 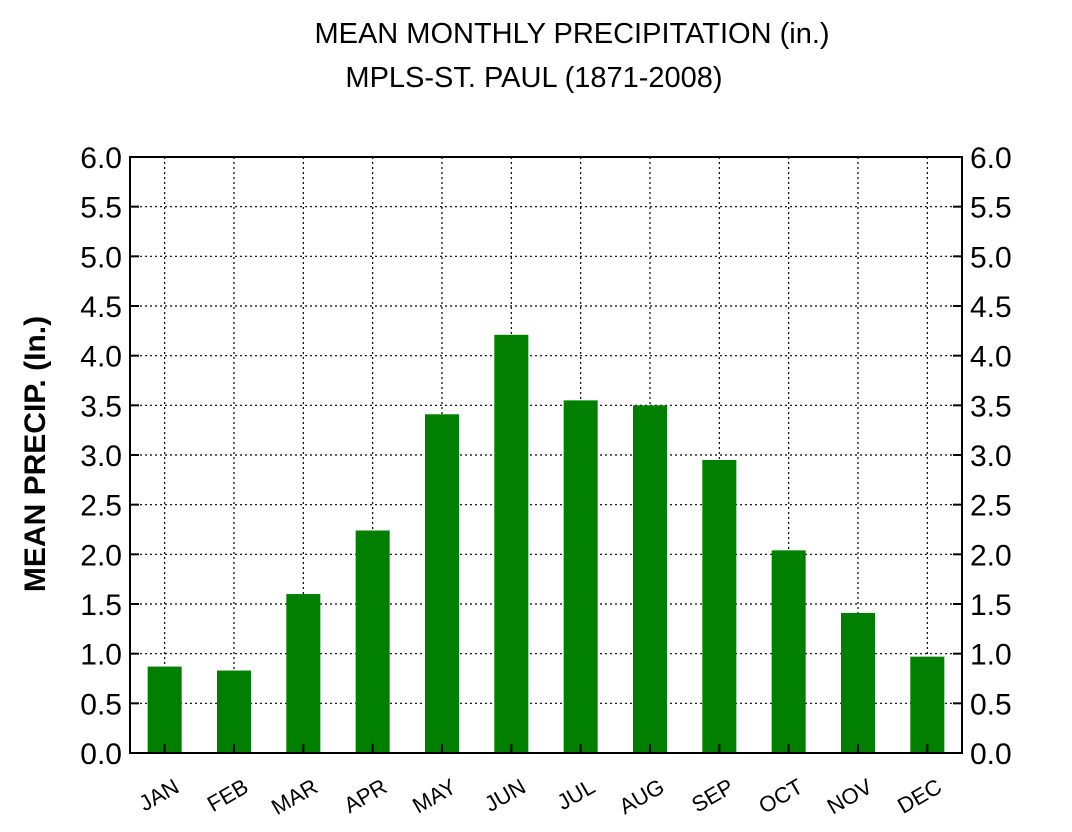 What do you see at coordinates (927, 704) in the screenshot?
I see `bar-dec` at bounding box center [927, 704].